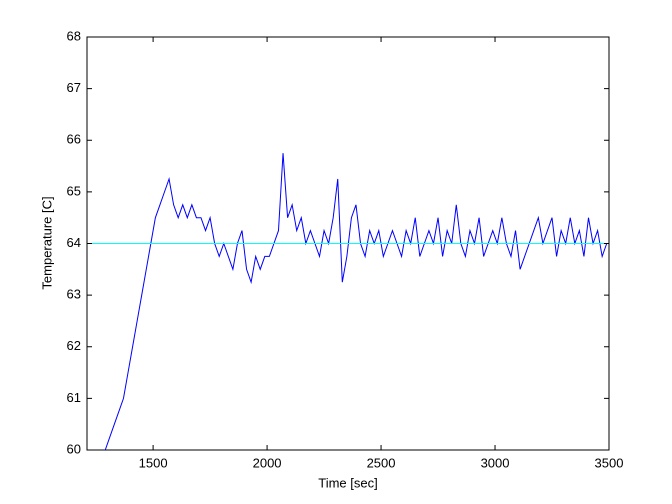 The image size is (672, 504). Describe the element at coordinates (153, 462) in the screenshot. I see `x-tick-label: 1500` at that location.